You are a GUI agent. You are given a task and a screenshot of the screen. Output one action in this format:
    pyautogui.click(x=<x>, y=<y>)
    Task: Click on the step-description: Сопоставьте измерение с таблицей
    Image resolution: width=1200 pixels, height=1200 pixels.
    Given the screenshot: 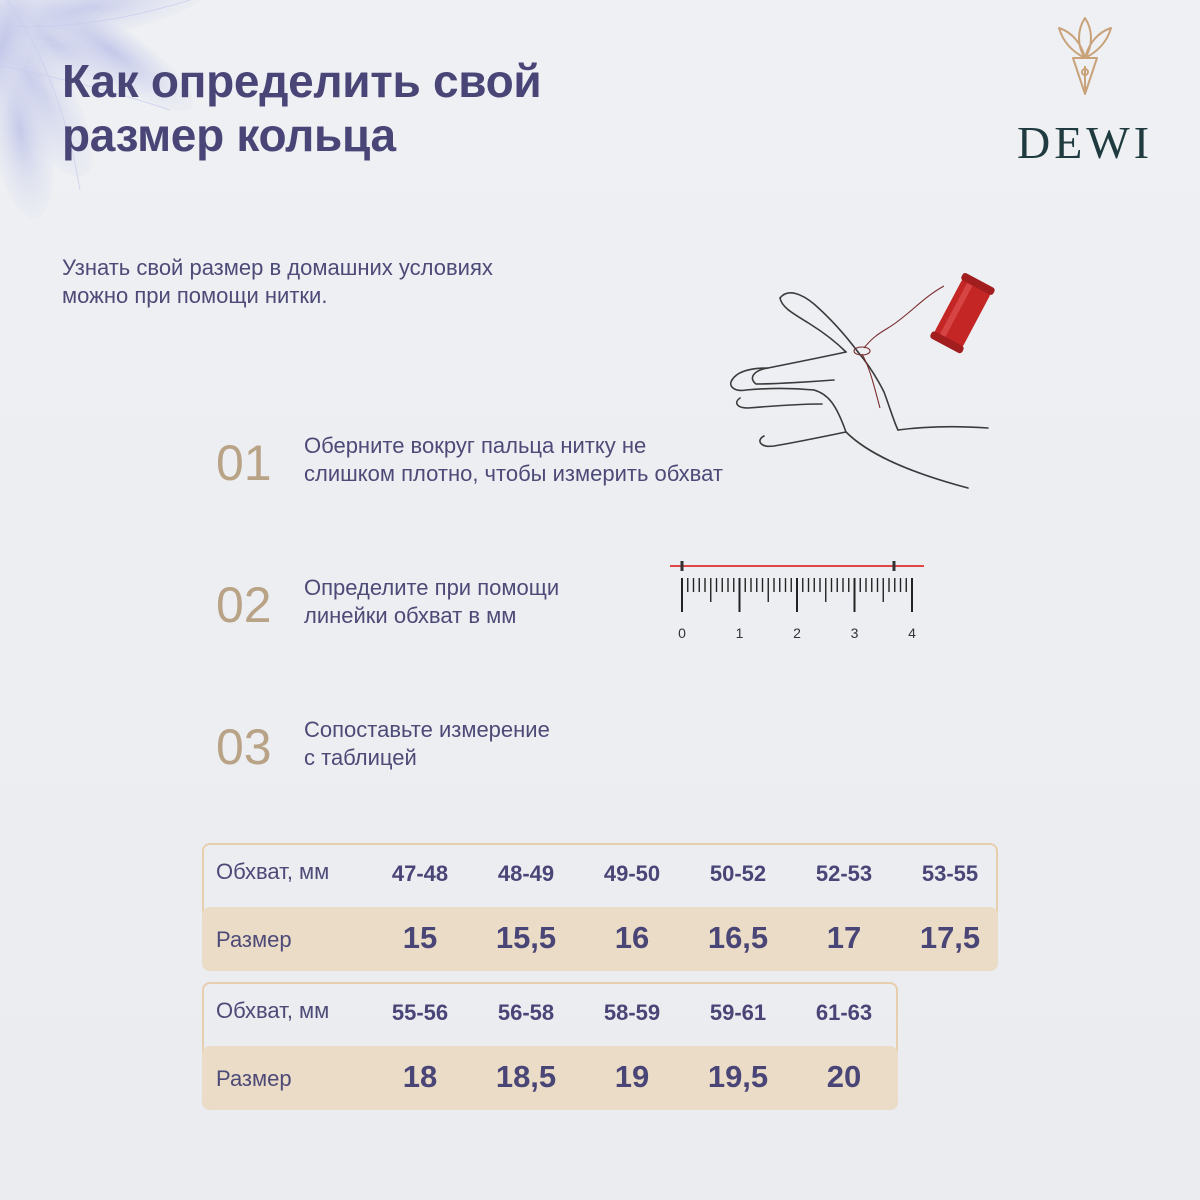 What is the action you would take?
    pyautogui.click(x=427, y=744)
    